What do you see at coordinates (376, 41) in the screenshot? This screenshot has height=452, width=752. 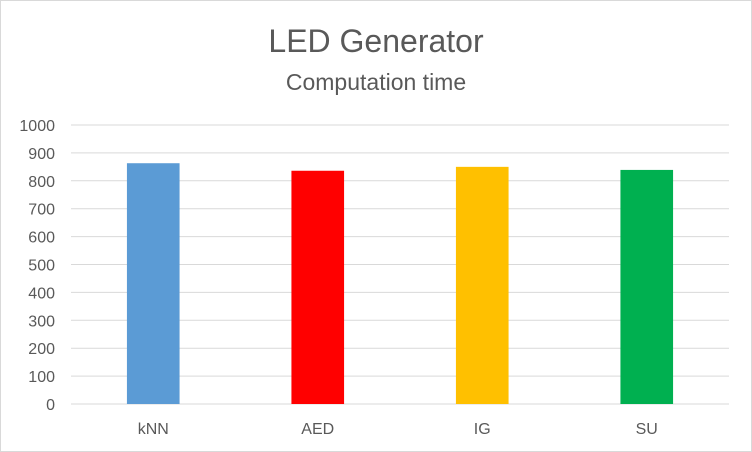 I see `chart-title: LED Generator` at bounding box center [376, 41].